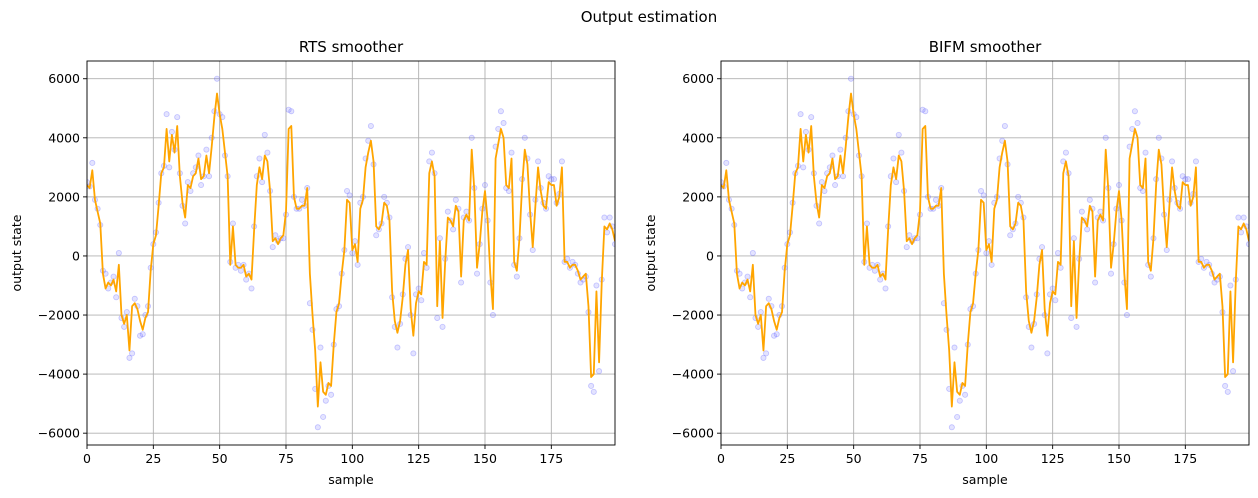 The width and height of the screenshot is (1258, 498). What do you see at coordinates (351, 47) in the screenshot?
I see `rts-title: RTS smoother` at bounding box center [351, 47].